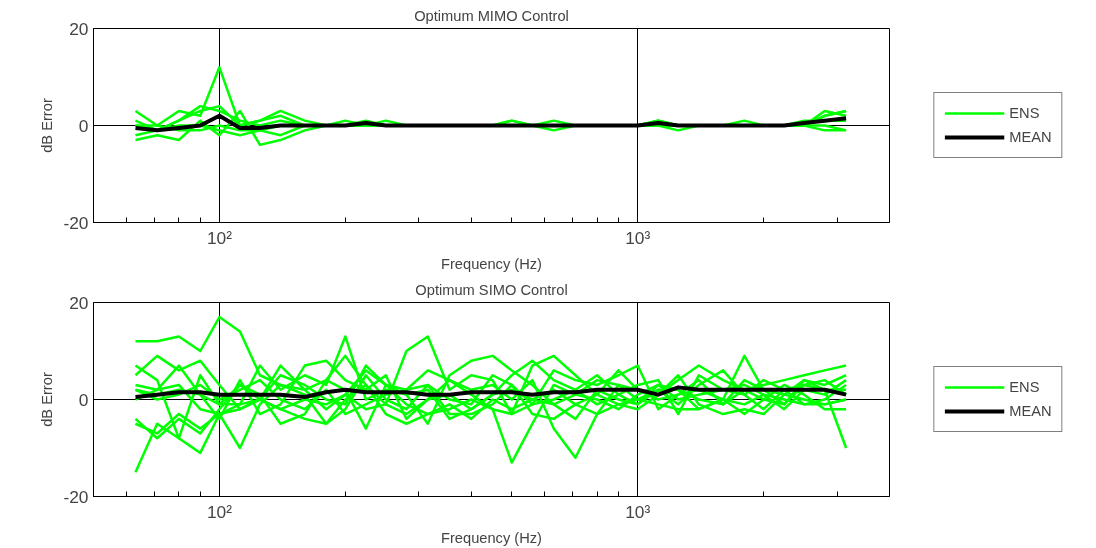  Describe the element at coordinates (491, 289) in the screenshot. I see `chart-title: Optimum SIMO Control` at that location.